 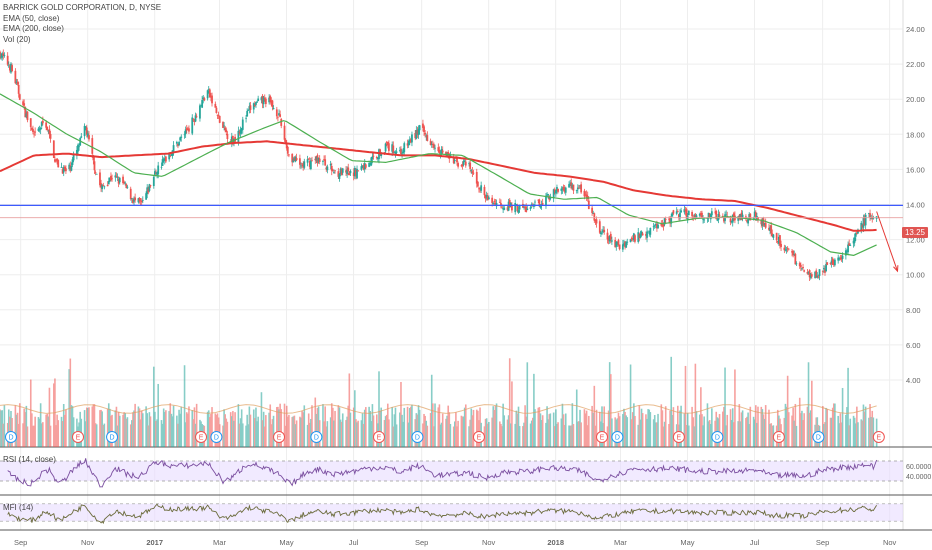 I want to click on chart-title: BARRICK GOLD CORPORATION, D, NYSE, so click(x=82, y=7).